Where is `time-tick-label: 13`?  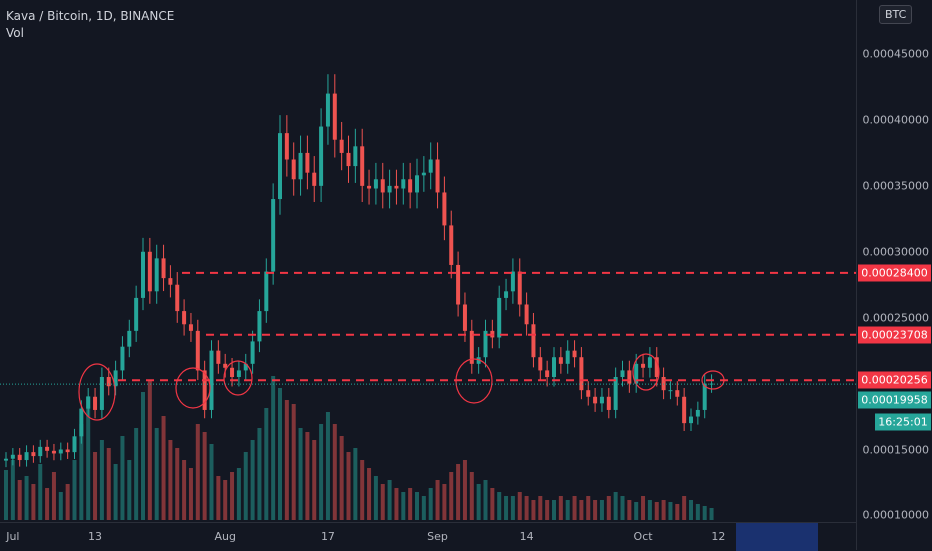 time-tick-label: 13 is located at coordinates (95, 536).